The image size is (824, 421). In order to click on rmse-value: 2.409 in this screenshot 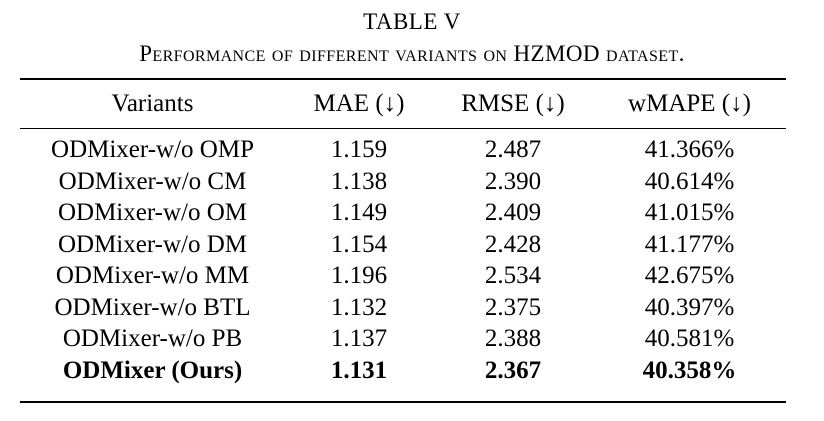, I will do `click(513, 212)`.